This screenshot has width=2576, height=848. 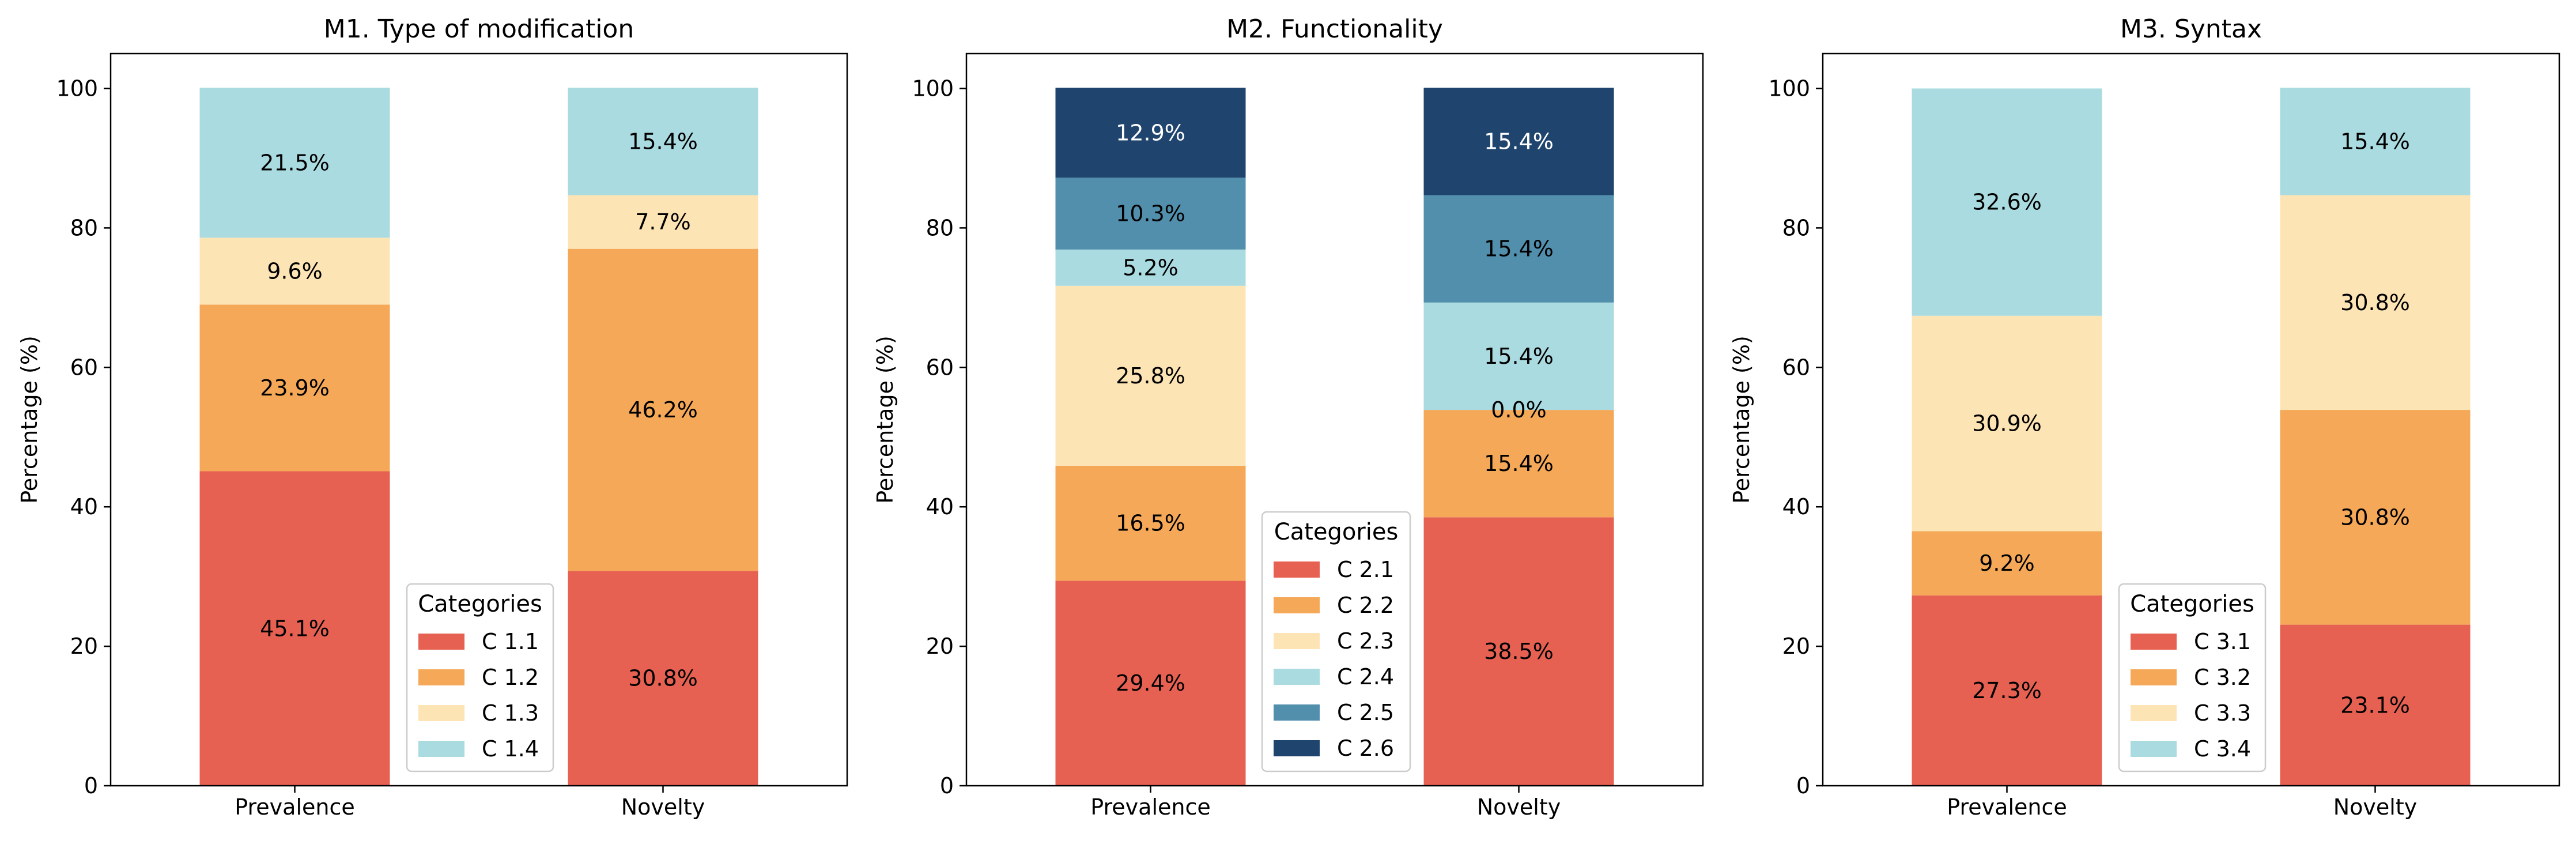 I want to click on data-label: 30.8%, so click(x=2375, y=517).